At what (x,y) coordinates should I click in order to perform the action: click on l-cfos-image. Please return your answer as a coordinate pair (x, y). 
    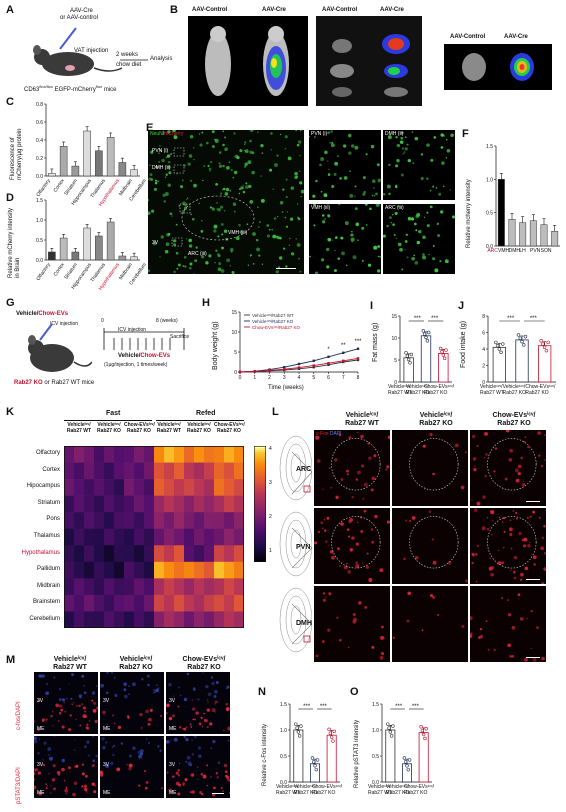
    Looking at the image, I should click on (508, 624).